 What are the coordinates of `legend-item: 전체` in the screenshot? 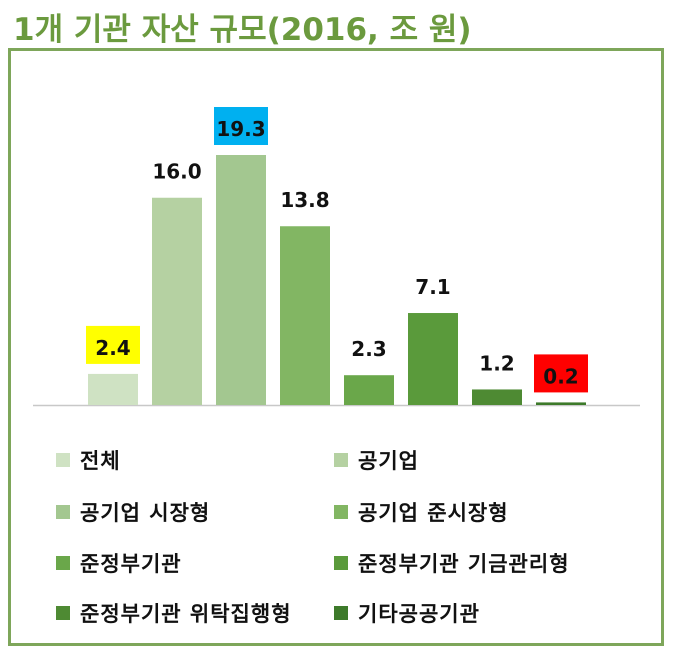 It's located at (88, 460).